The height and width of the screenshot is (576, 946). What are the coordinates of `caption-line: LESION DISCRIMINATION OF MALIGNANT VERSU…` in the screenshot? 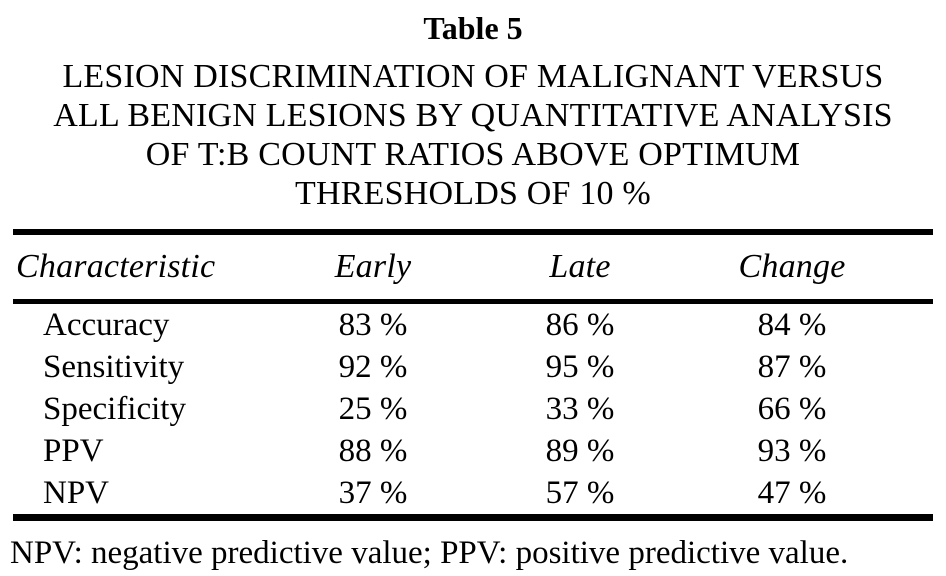 It's located at (473, 76).